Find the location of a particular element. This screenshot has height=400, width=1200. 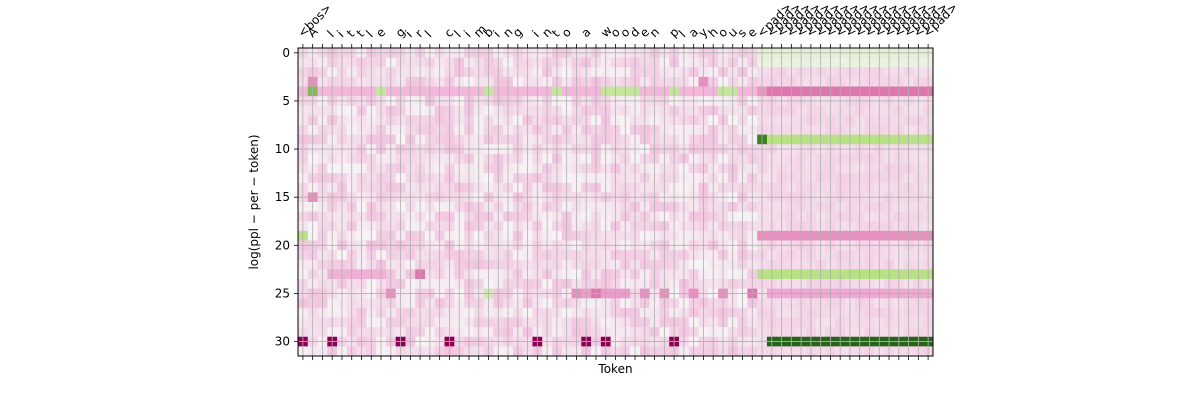

y-tick-label: 0 is located at coordinates (286, 53).